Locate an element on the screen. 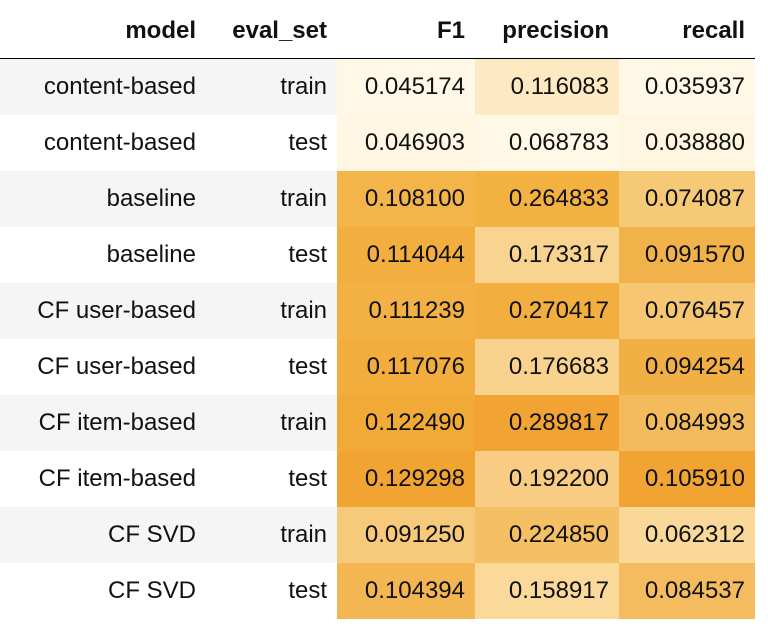  cell-recall: 0.084537 is located at coordinates (687, 591).